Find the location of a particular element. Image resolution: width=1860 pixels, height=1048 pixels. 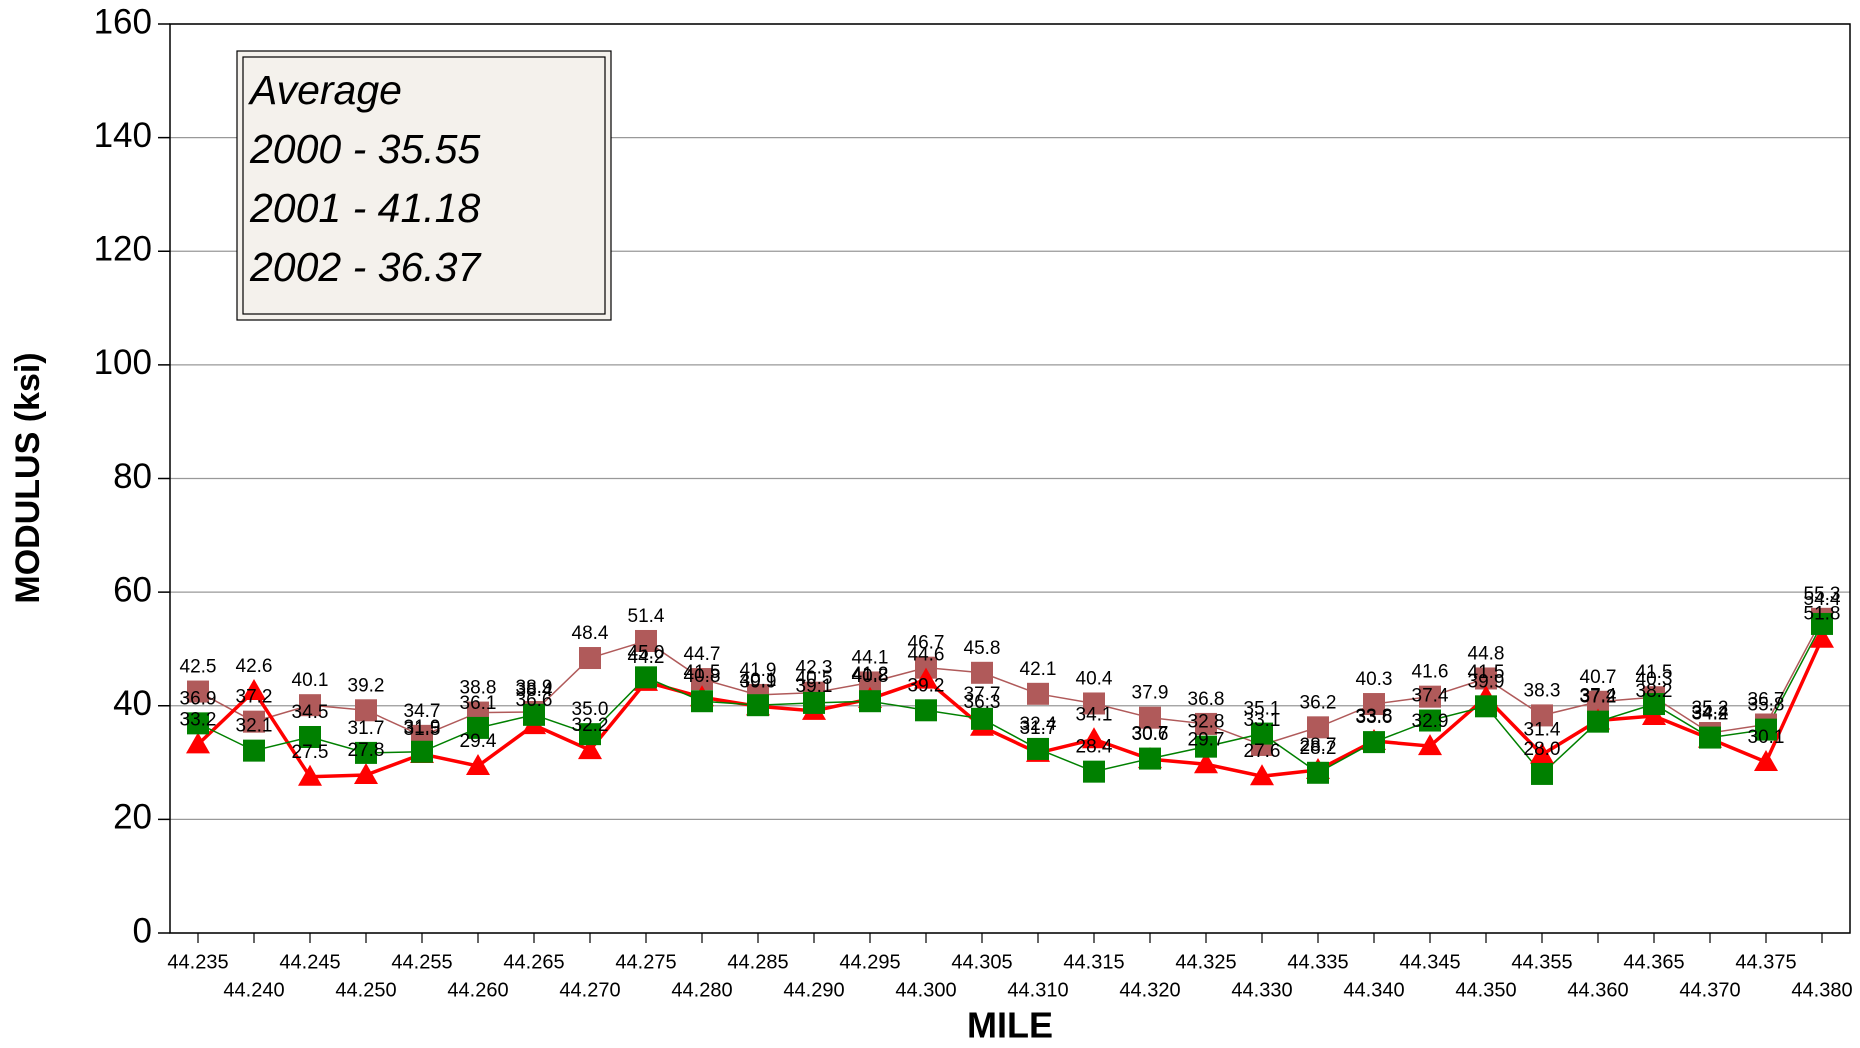

data-label: 28.0 is located at coordinates (1542, 749).